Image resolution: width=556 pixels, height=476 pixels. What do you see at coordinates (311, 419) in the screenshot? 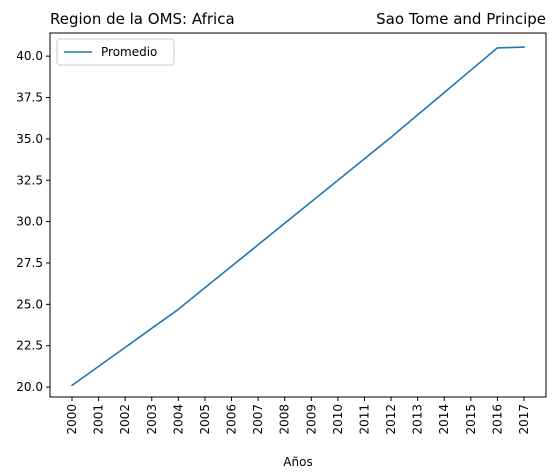
I see `x-tick-label: 2009` at bounding box center [311, 419].